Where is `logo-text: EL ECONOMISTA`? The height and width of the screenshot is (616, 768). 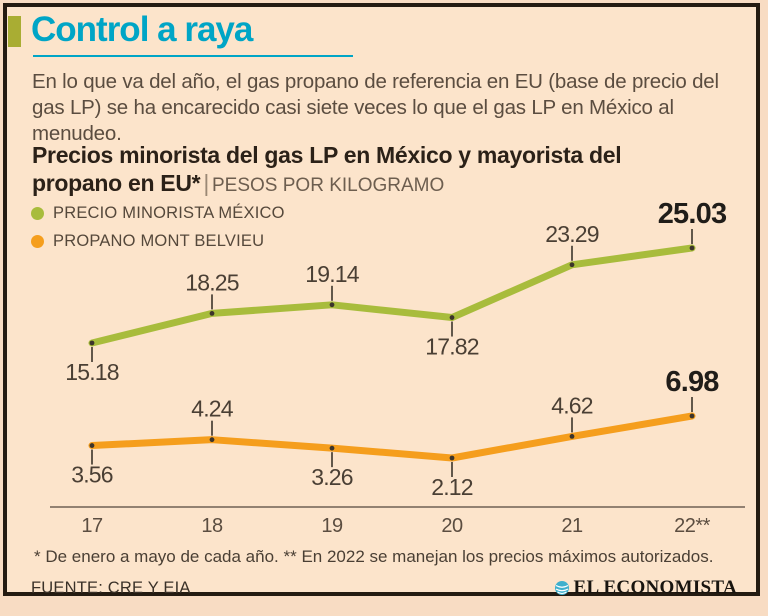
logo-text: EL ECONOMISTA is located at coordinates (655, 587).